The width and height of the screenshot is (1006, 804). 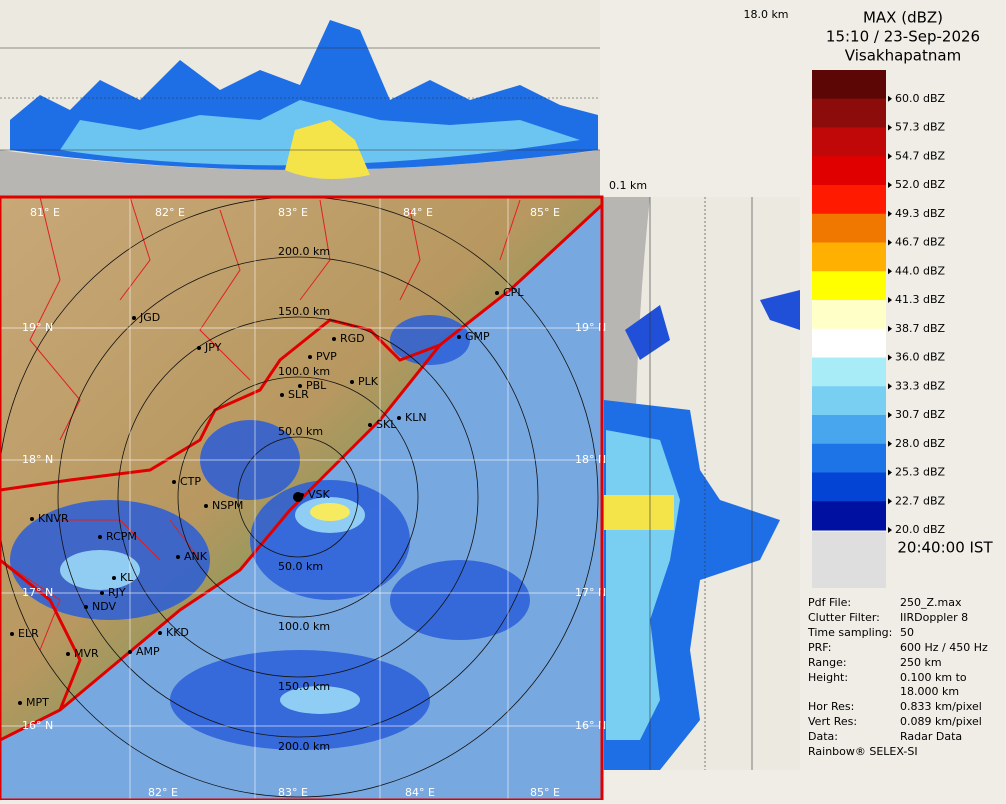 What do you see at coordinates (920, 127) in the screenshot?
I see `legend-label: 57.3 dBZ` at bounding box center [920, 127].